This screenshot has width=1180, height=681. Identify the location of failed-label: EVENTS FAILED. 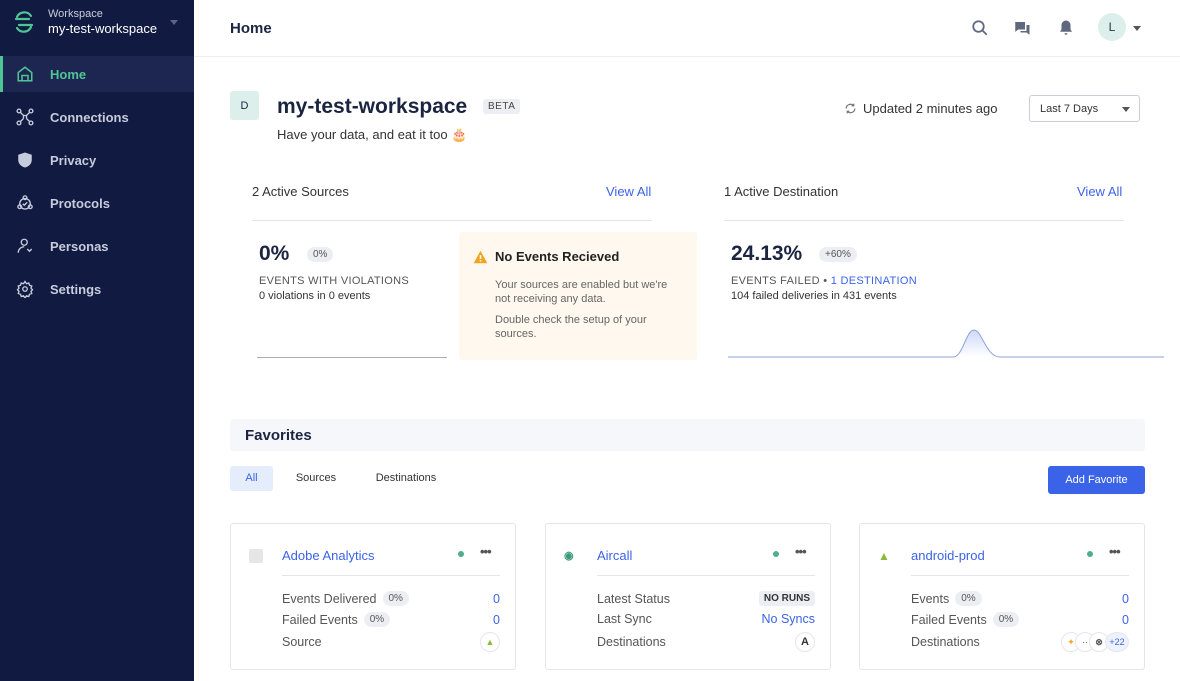
(775, 281).